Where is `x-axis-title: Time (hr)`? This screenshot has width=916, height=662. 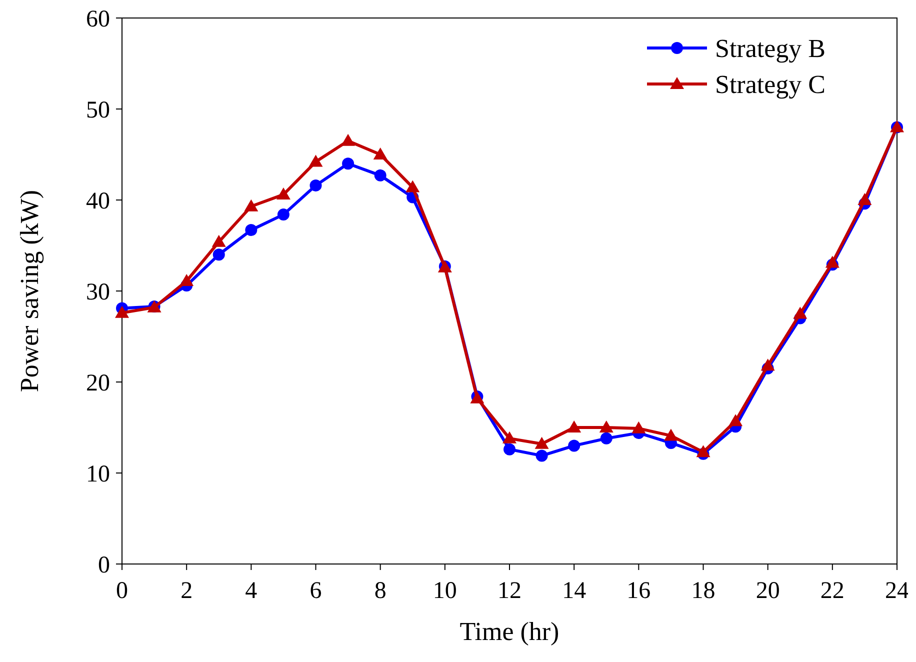
x-axis-title: Time (hr) is located at coordinates (510, 631).